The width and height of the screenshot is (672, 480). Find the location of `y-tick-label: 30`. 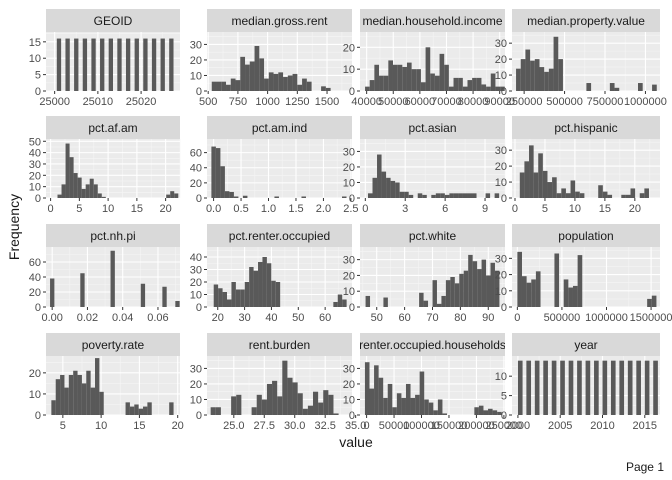

y-tick-label: 30 is located at coordinates (501, 259).